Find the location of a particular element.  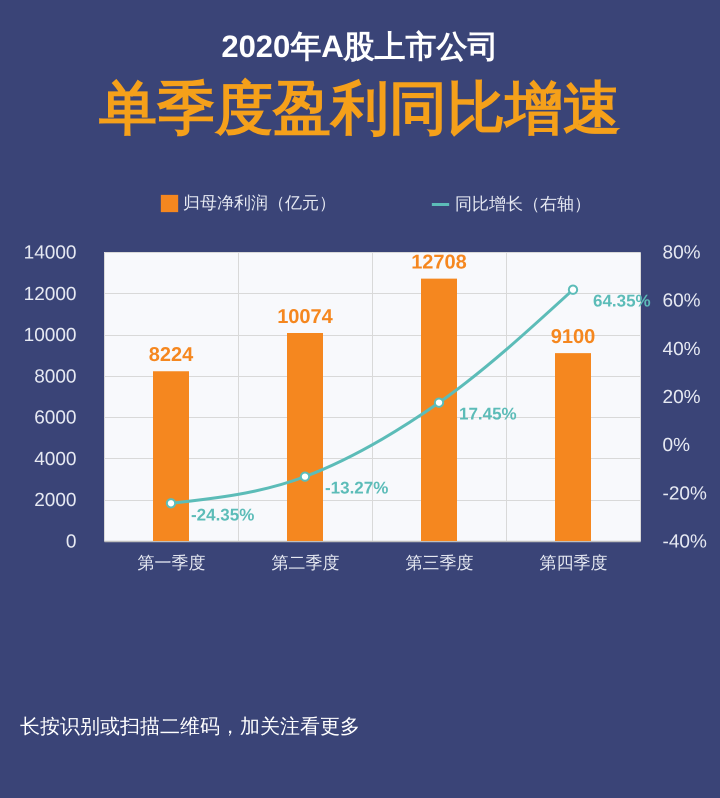

x-tick-label: 第二季度 is located at coordinates (306, 563).